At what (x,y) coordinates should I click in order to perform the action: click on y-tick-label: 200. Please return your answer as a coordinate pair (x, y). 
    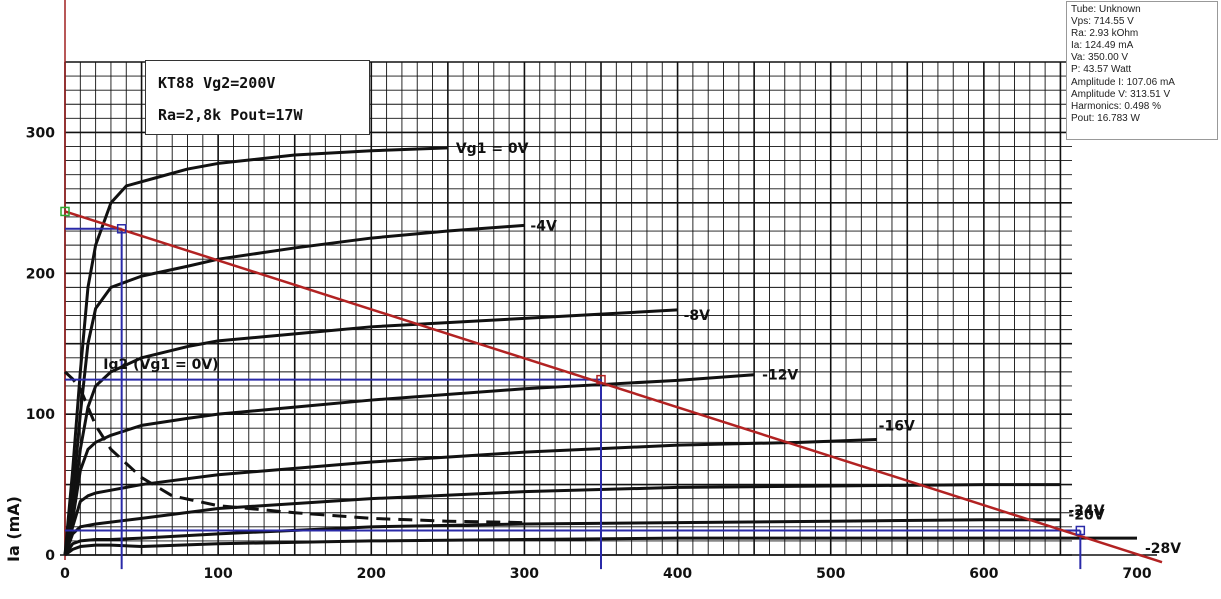
    Looking at the image, I should click on (40, 274).